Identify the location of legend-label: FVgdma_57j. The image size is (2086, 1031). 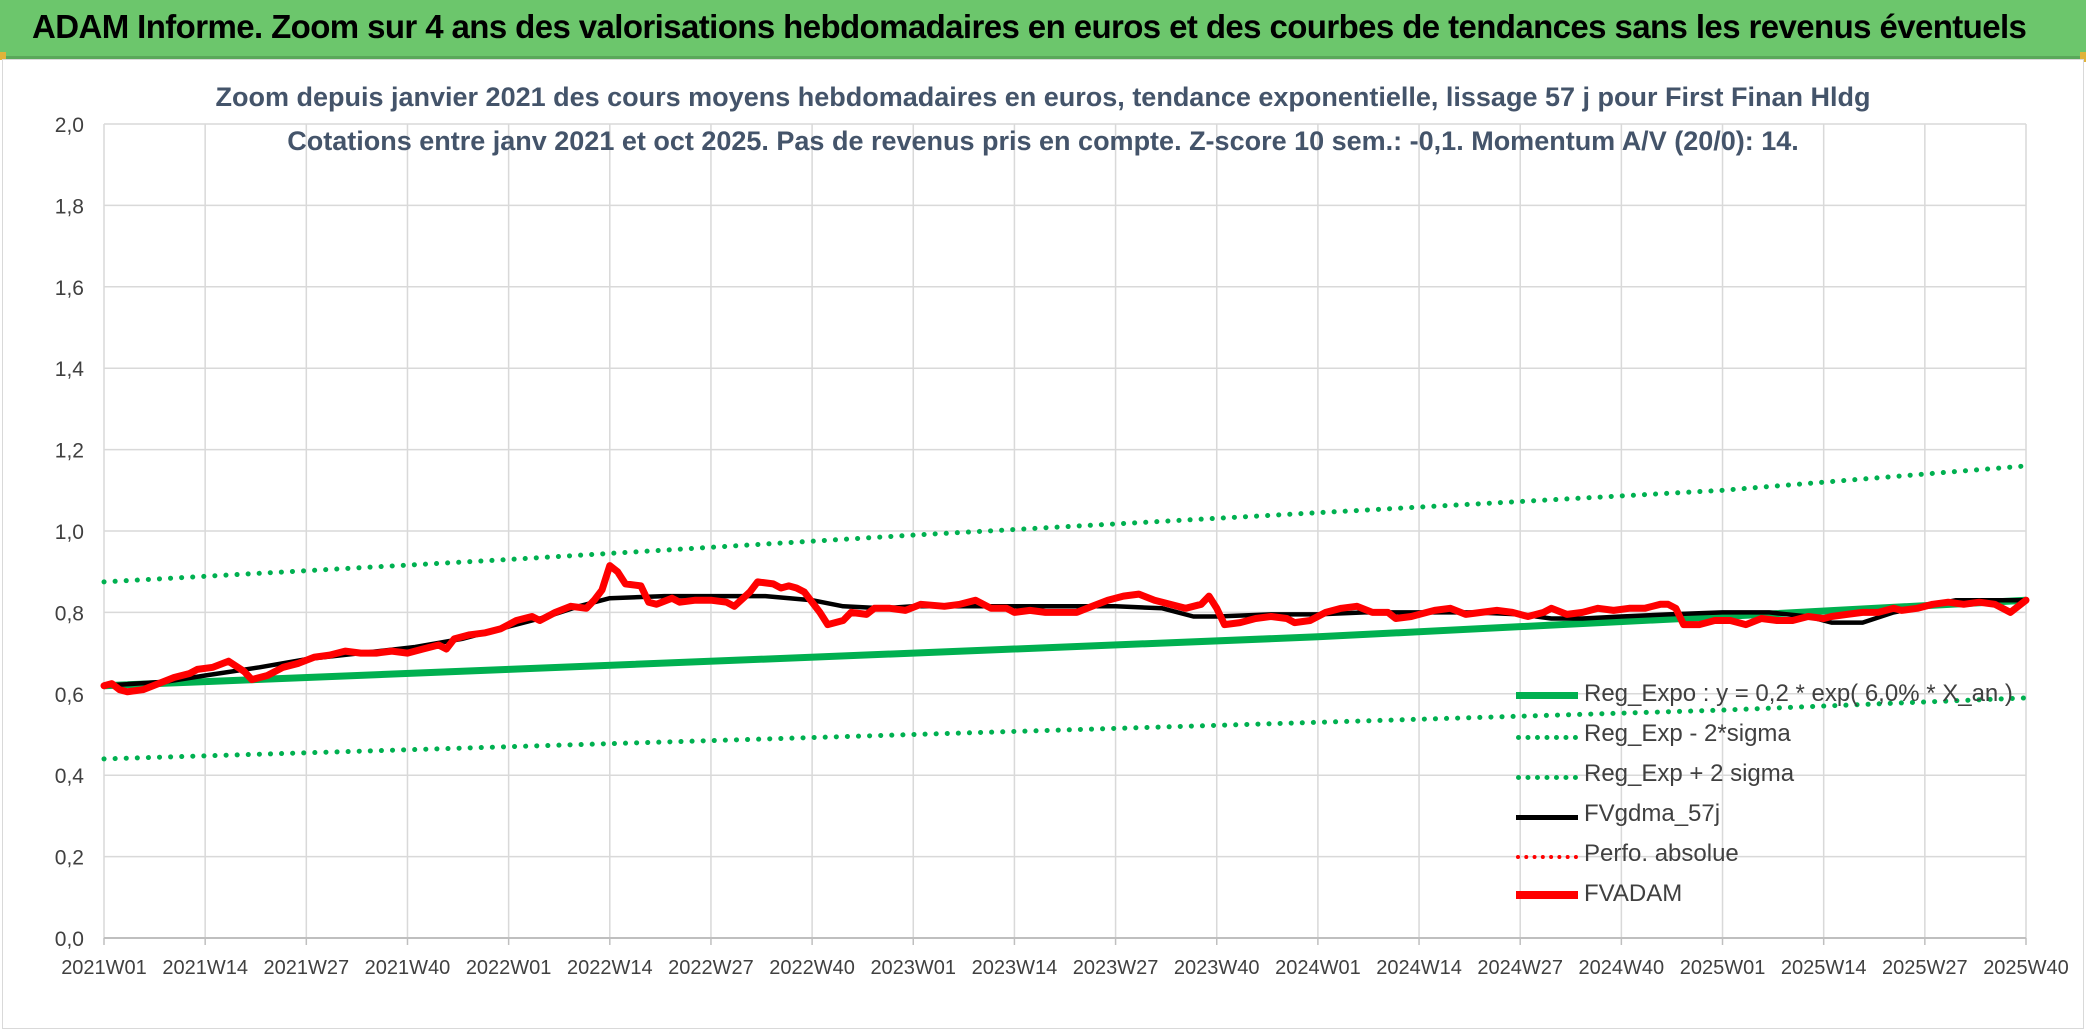
(1652, 813).